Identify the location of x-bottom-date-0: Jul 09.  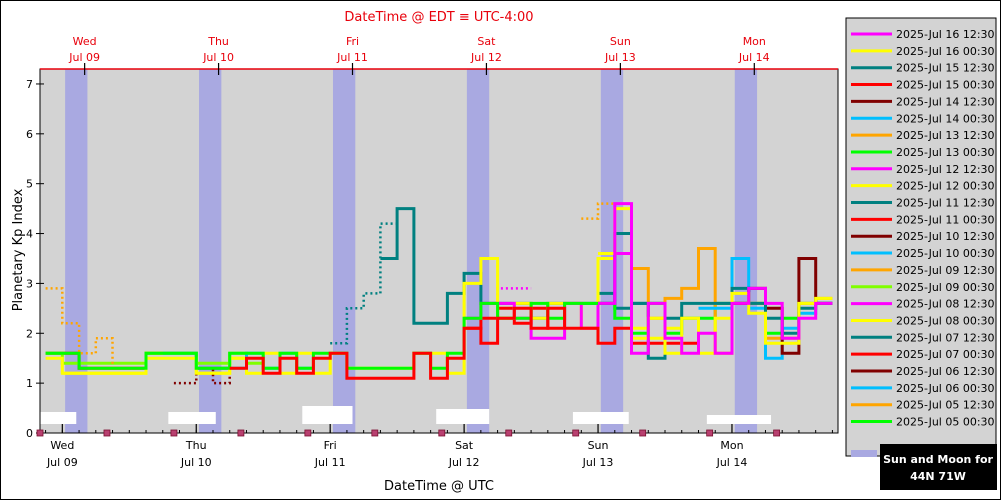
(62, 462).